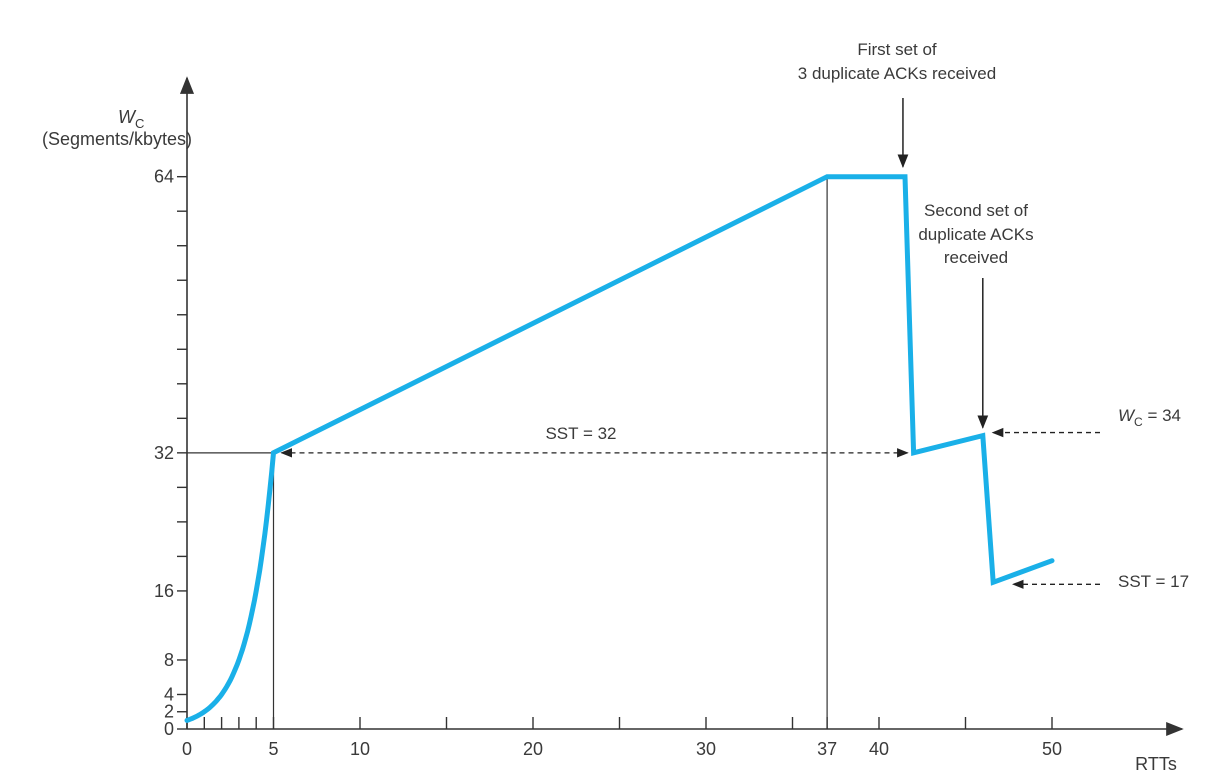  Describe the element at coordinates (976, 210) in the screenshot. I see `second-dup-label-line1: Second set of` at that location.